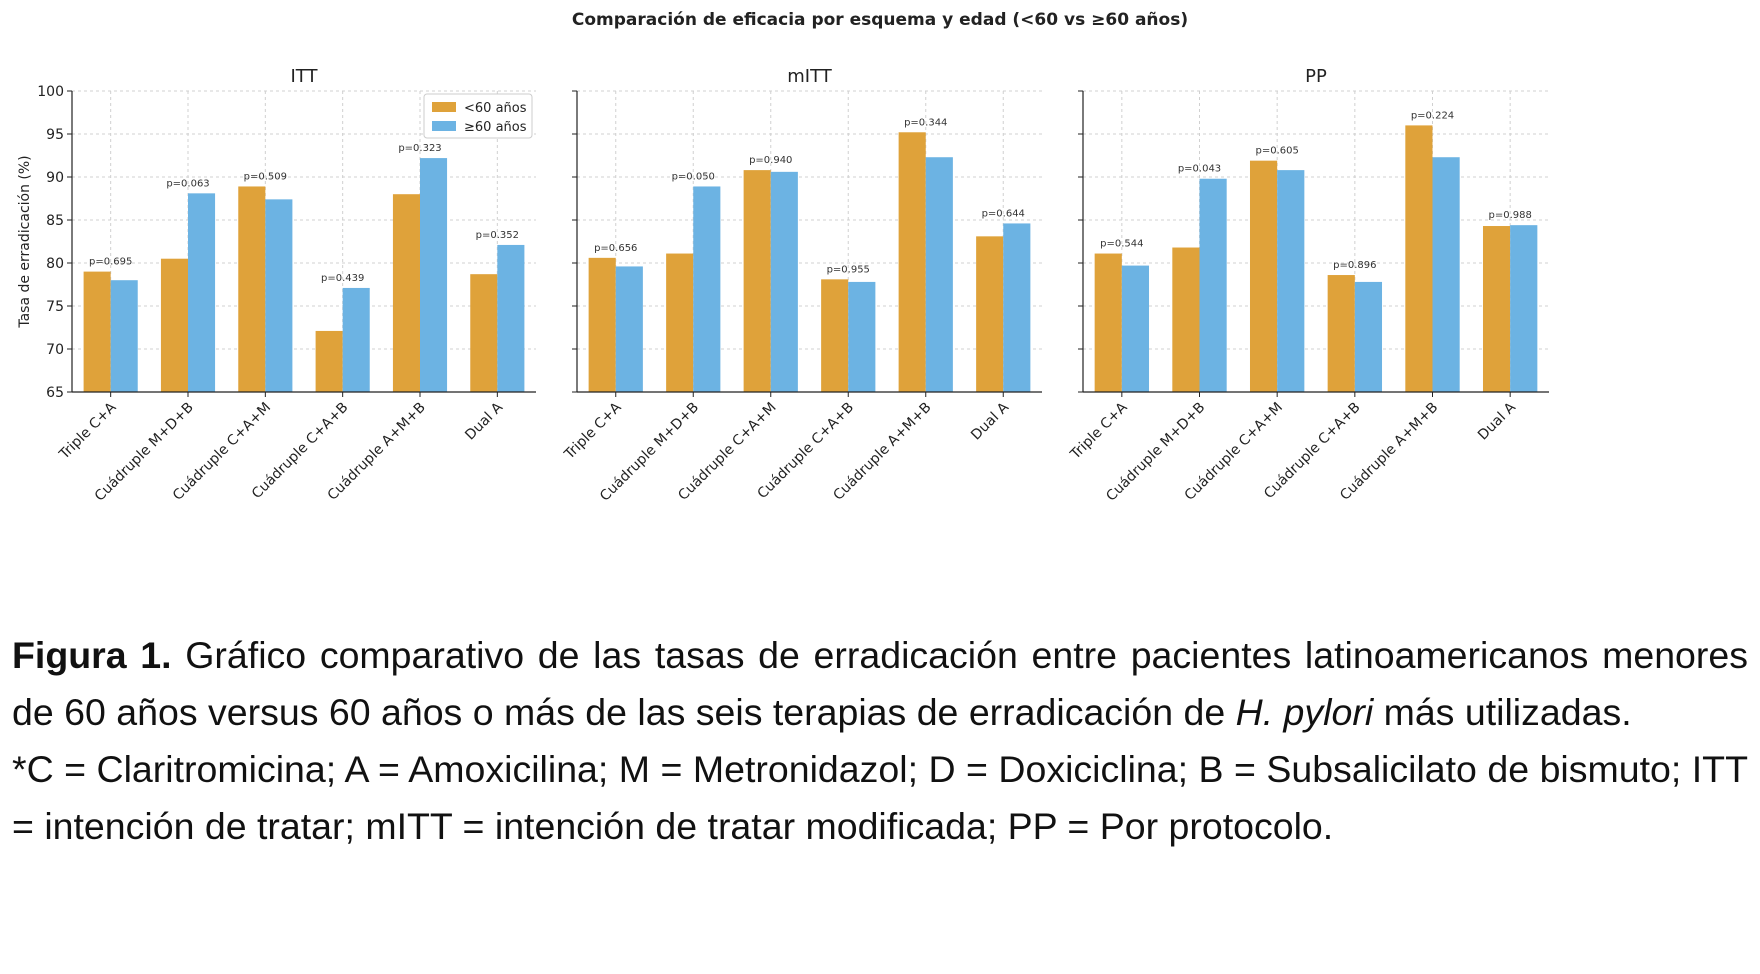 This screenshot has height=974, width=1760. I want to click on p-value-label: p=0.323, so click(419, 148).